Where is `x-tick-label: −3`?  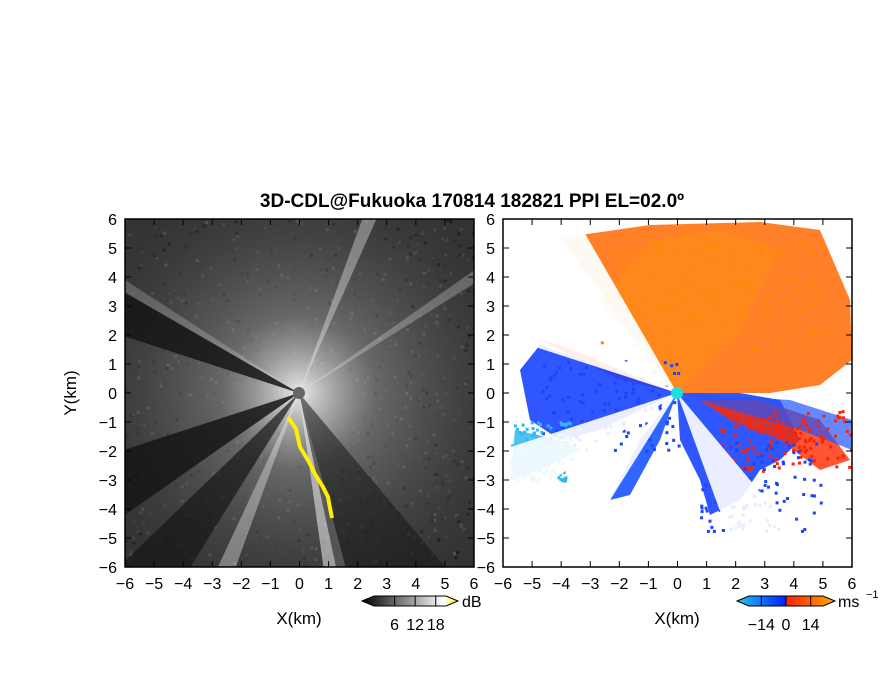 x-tick-label: −3 is located at coordinates (212, 584).